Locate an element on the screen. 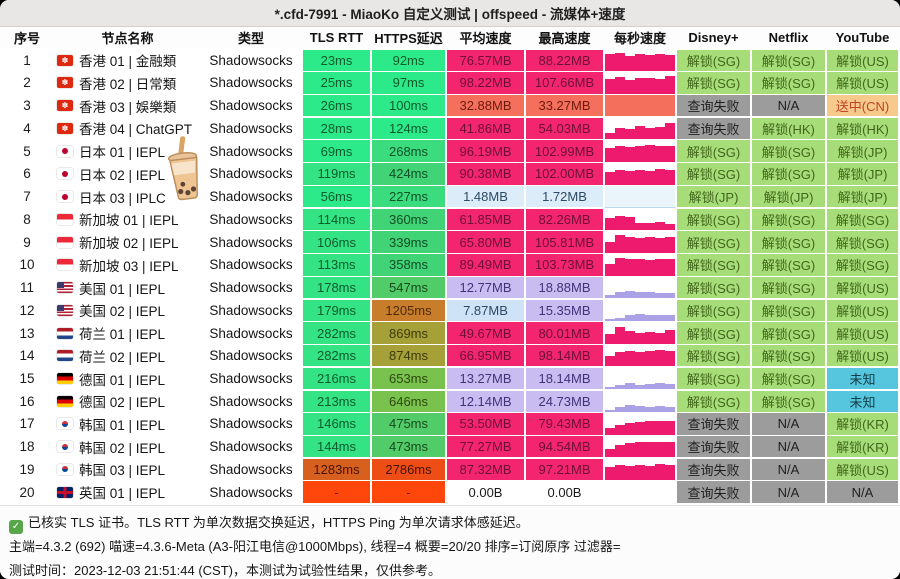  youtube-cell: 解锁(US) is located at coordinates (862, 356).